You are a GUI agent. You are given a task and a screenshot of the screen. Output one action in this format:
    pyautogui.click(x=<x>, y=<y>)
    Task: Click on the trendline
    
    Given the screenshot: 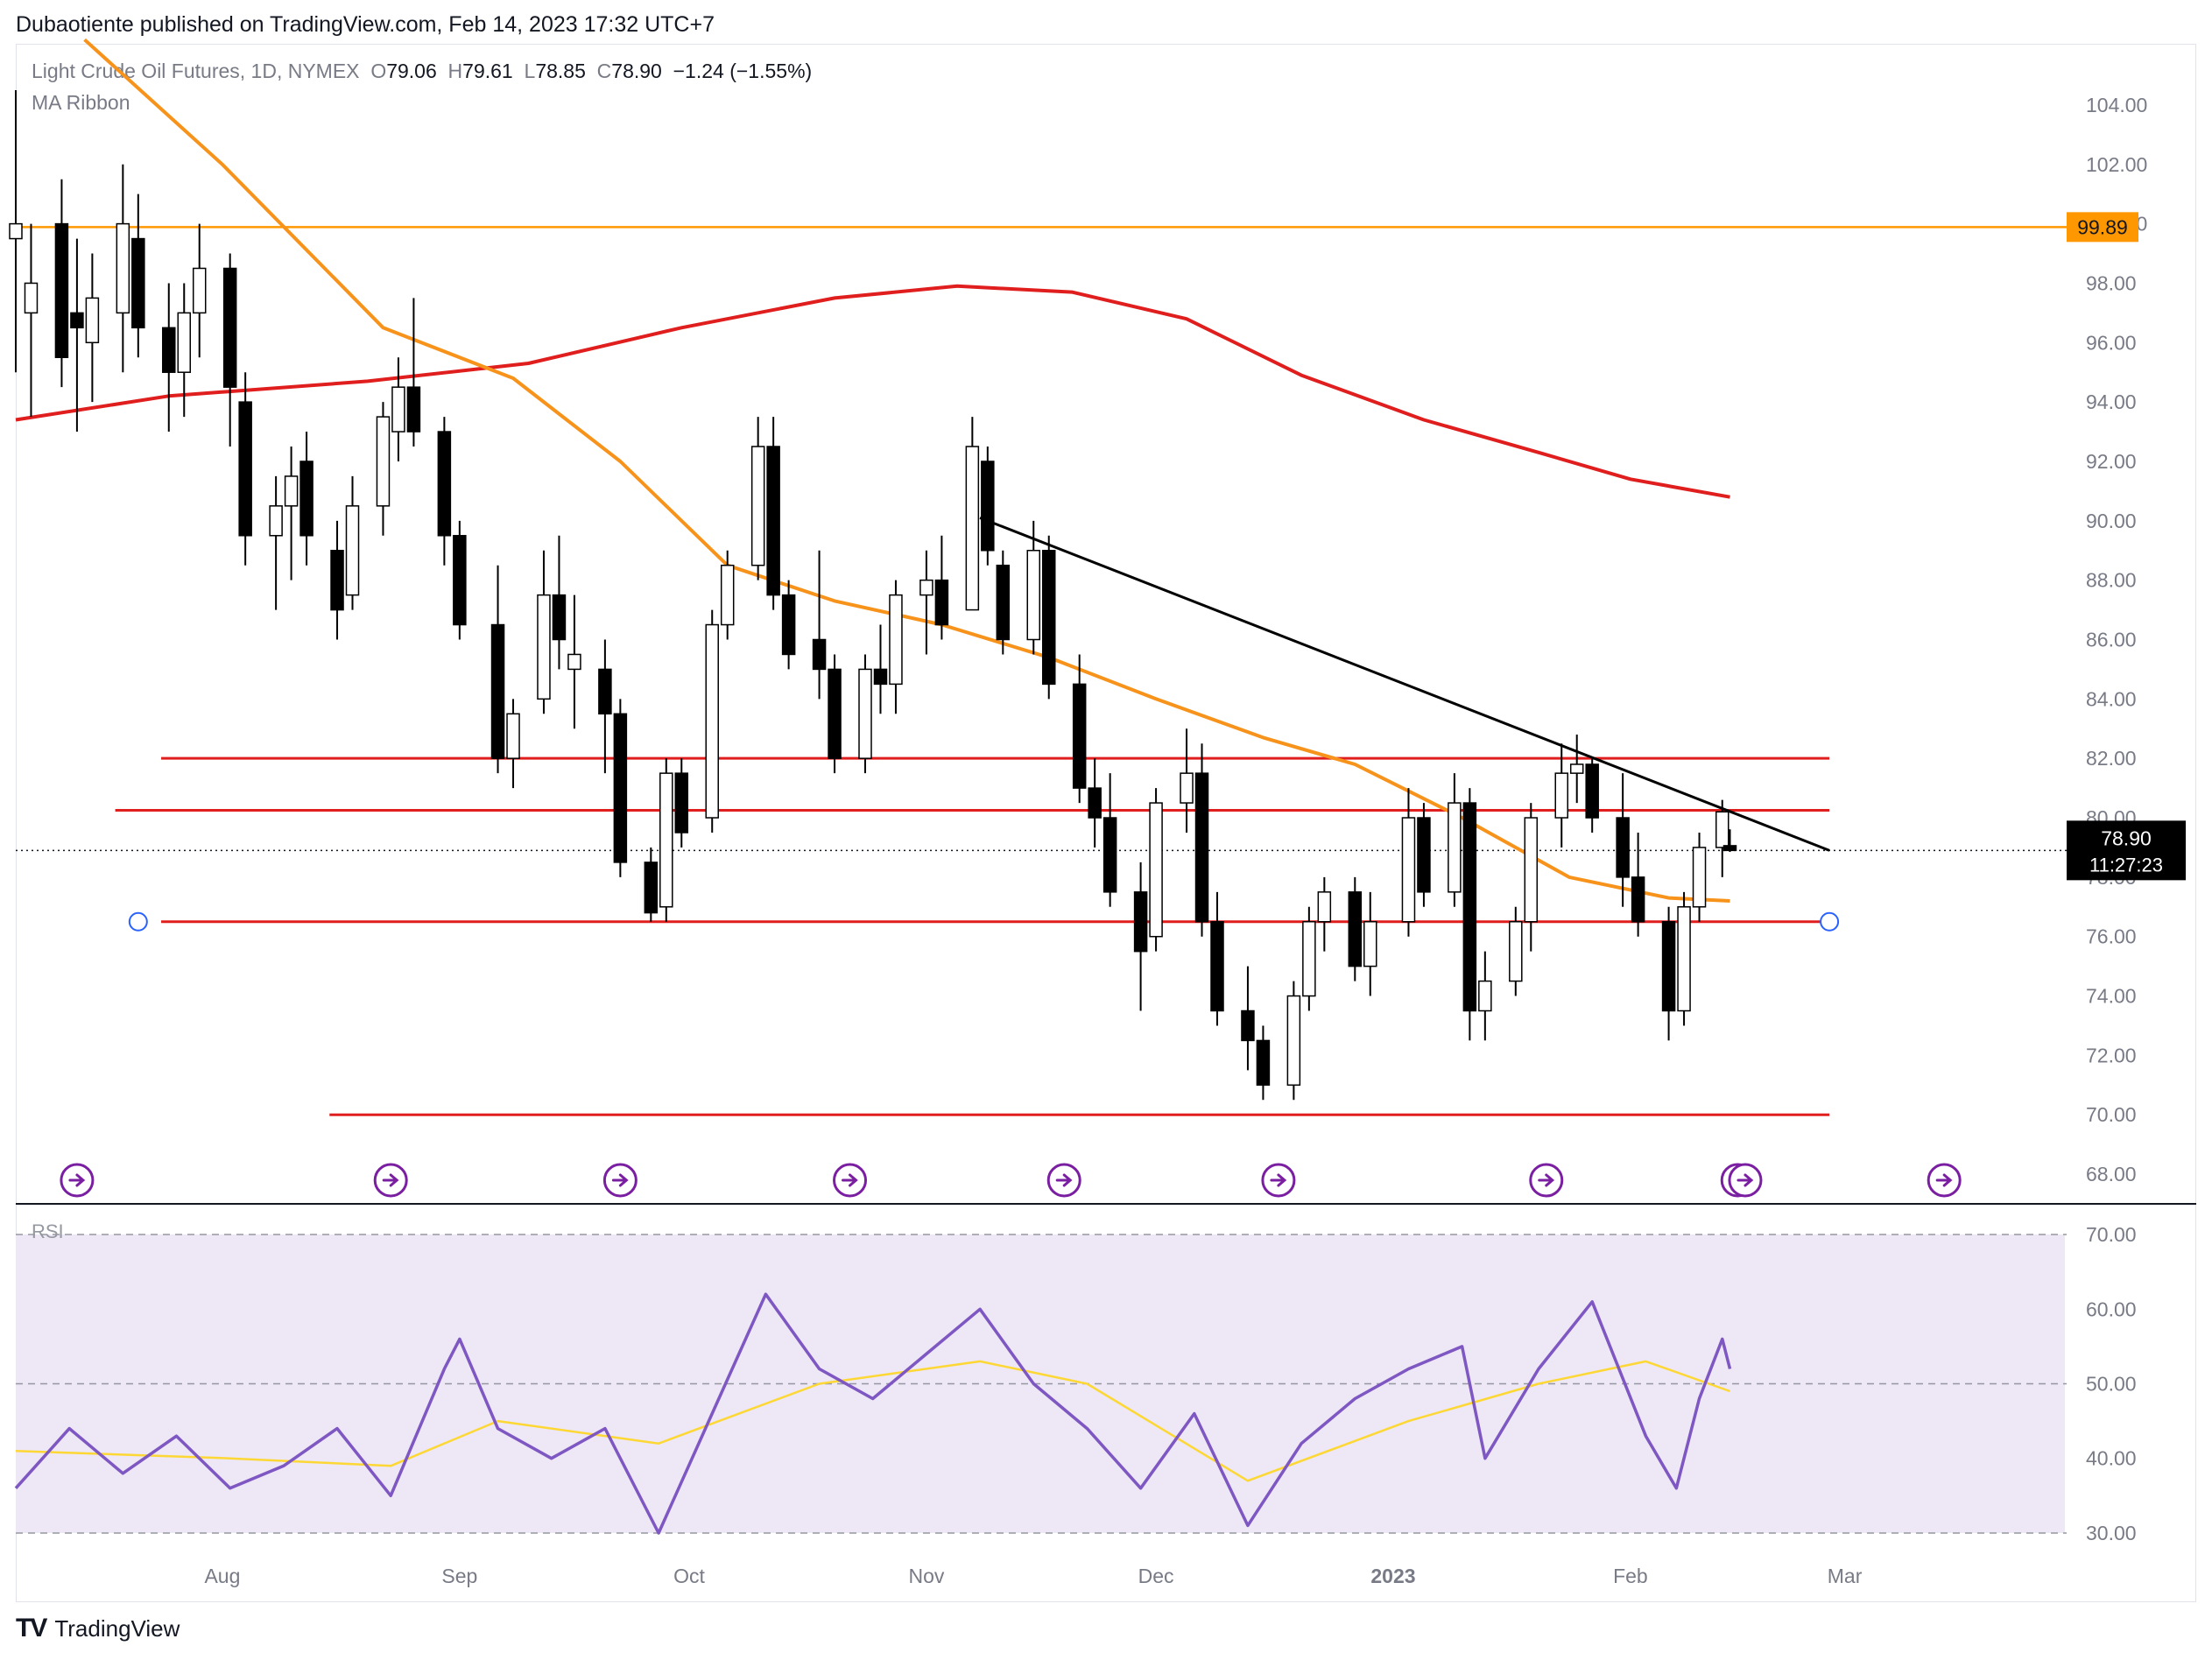 What is the action you would take?
    pyautogui.click(x=1404, y=684)
    